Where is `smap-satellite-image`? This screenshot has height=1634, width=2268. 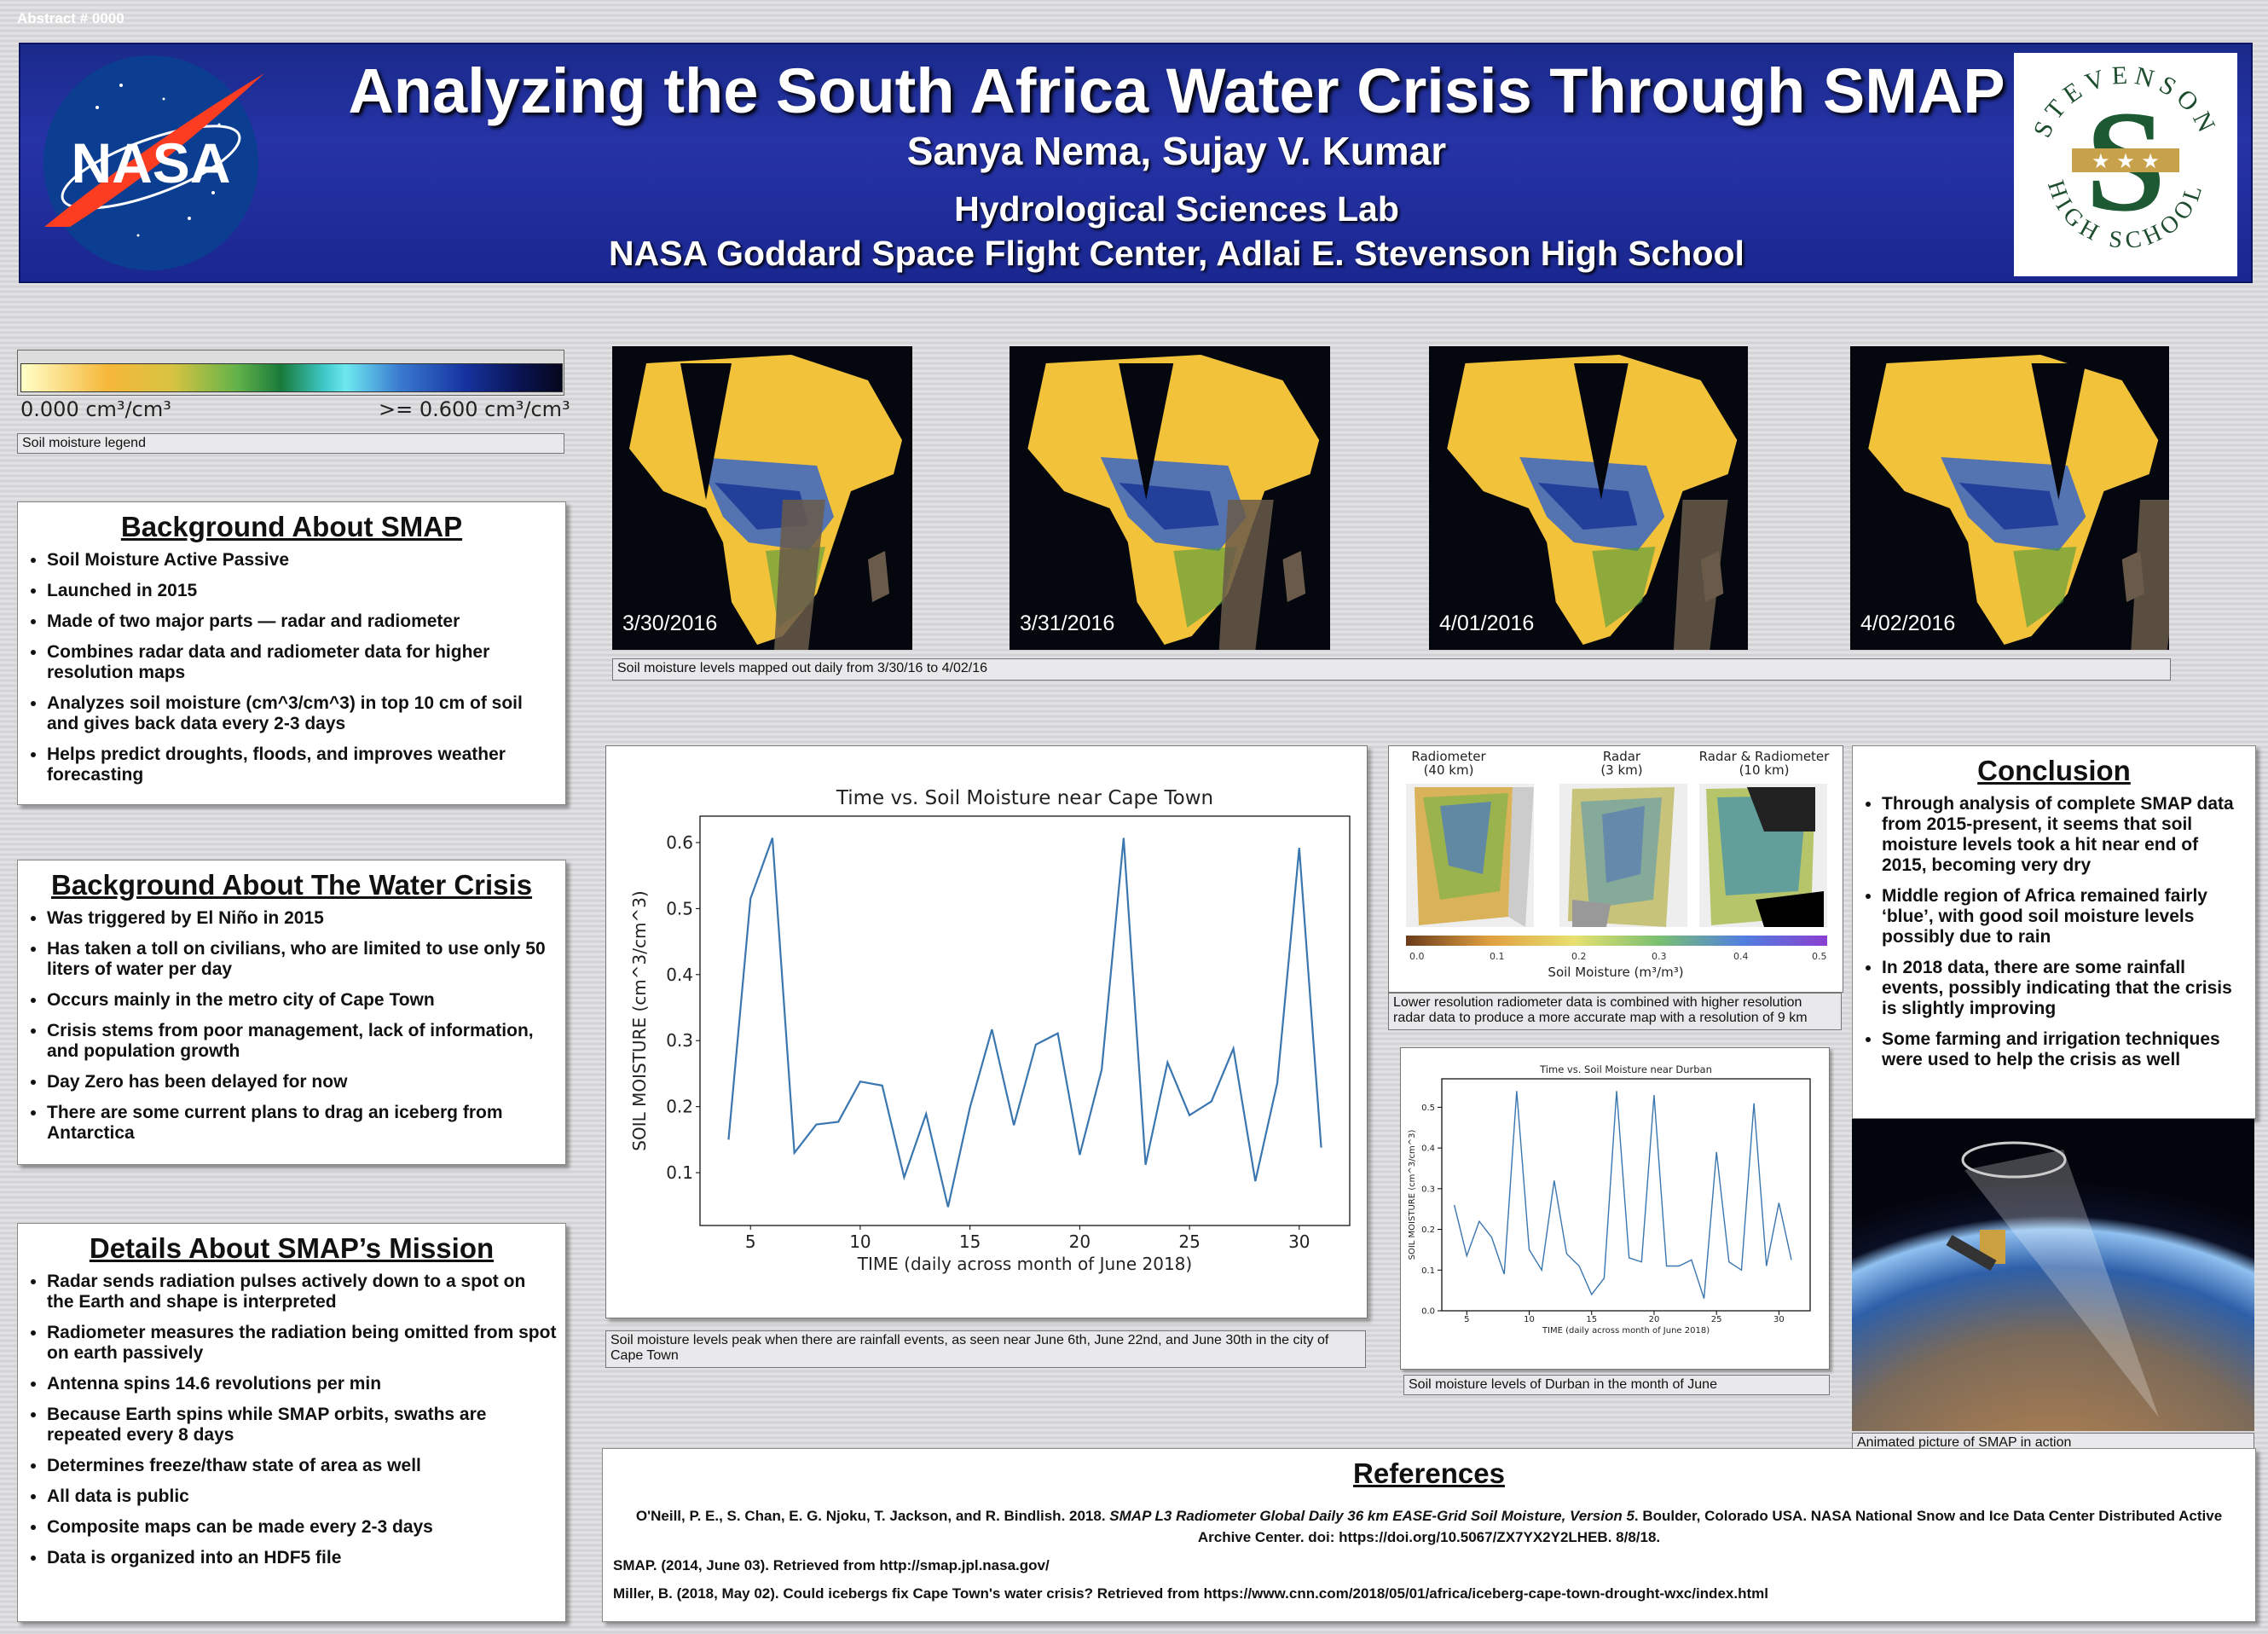
smap-satellite-image is located at coordinates (2053, 1275).